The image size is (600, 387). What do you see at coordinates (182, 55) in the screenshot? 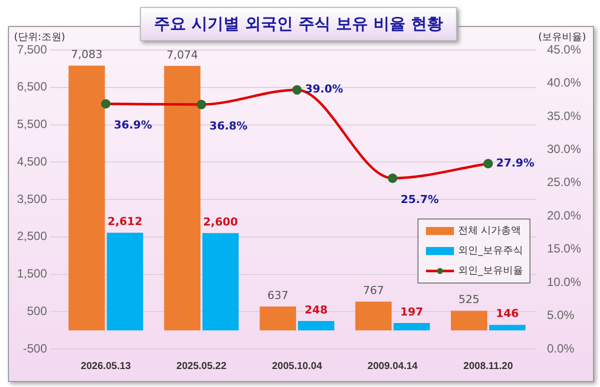
I see `data-label: 7,074` at bounding box center [182, 55].